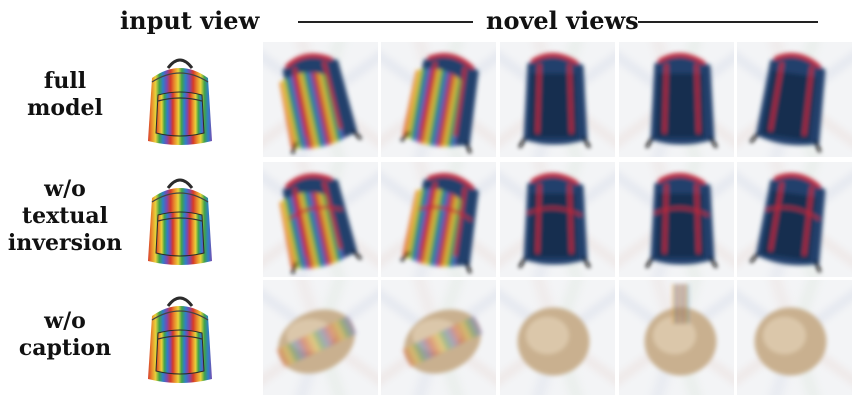  What do you see at coordinates (190, 20) in the screenshot?
I see `input-view-header: input view` at bounding box center [190, 20].